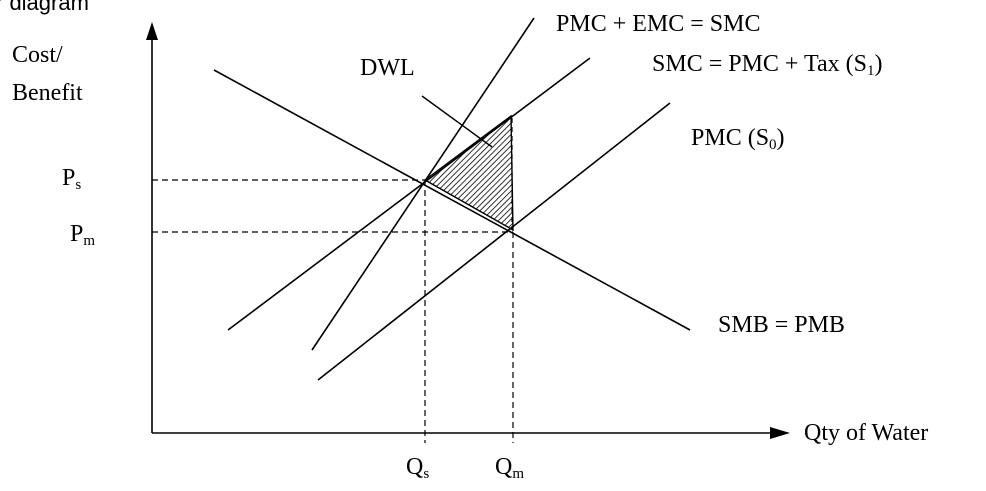  What do you see at coordinates (83, 235) in the screenshot?
I see `price-pm-label: Pm` at bounding box center [83, 235].